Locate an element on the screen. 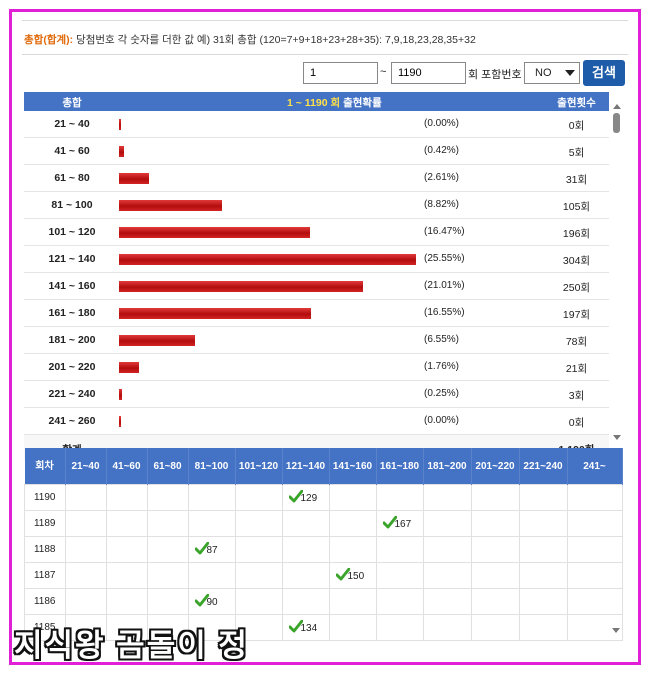 This screenshot has height=674, width=649. header-prob-unit: 회 is located at coordinates (335, 103).